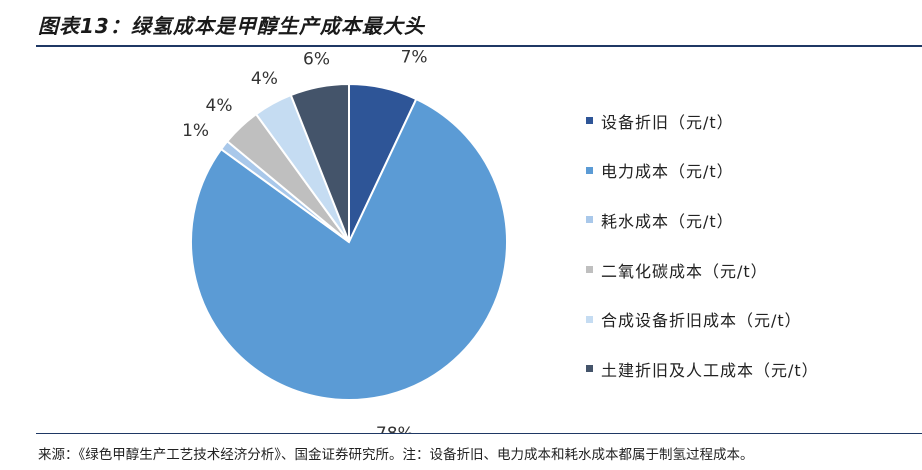  What do you see at coordinates (195, 131) in the screenshot?
I see `pie-slice-label-3: 1%` at bounding box center [195, 131].